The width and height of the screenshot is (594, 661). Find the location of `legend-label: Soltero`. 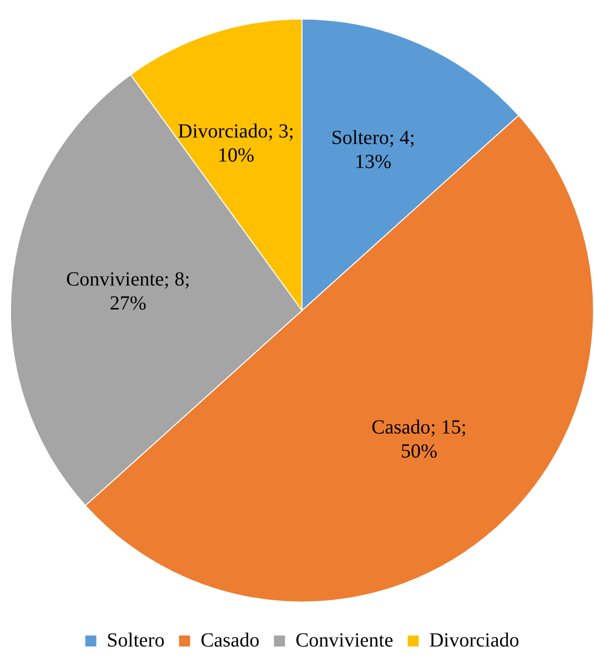

legend-label: Soltero is located at coordinates (135, 640).